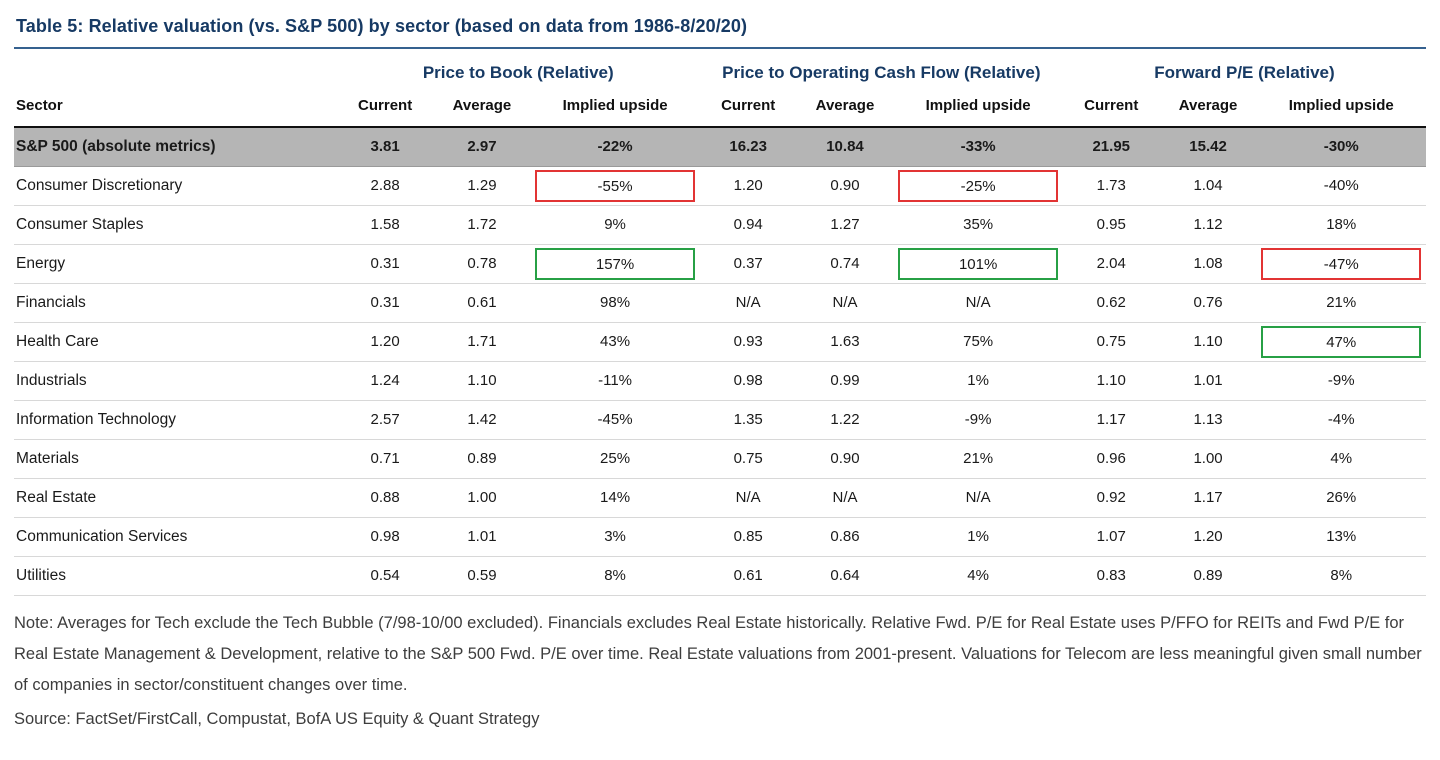 Image resolution: width=1440 pixels, height=760 pixels. I want to click on value-cell: -40%, so click(1341, 185).